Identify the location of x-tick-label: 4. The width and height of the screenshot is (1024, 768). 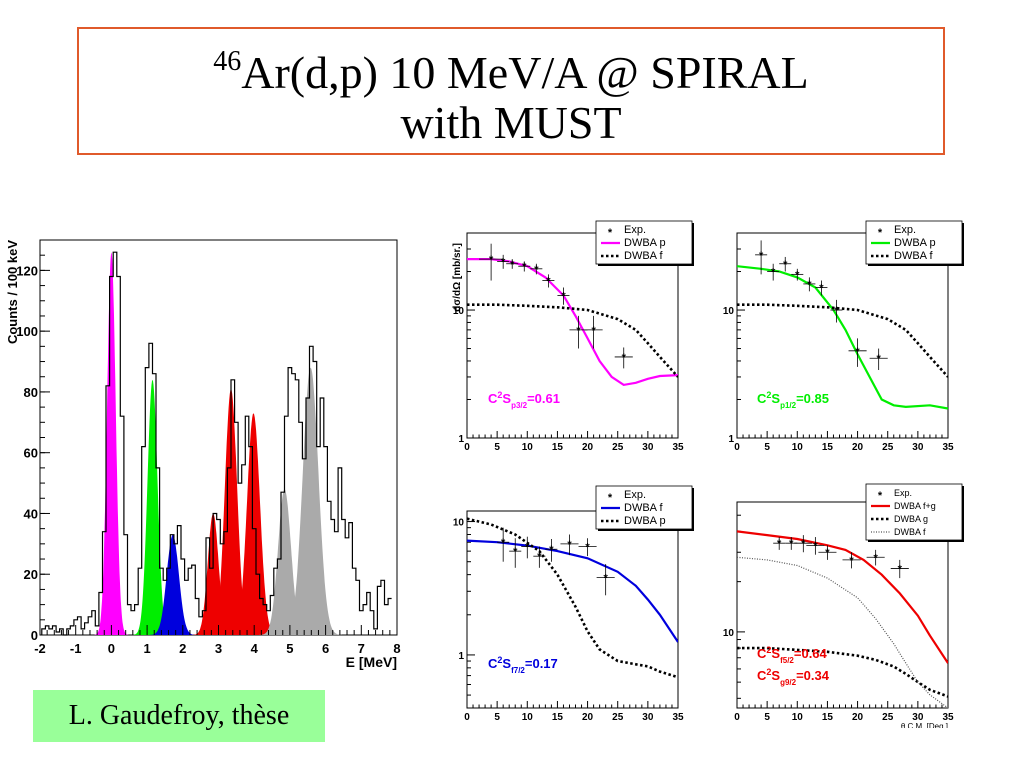
(255, 648).